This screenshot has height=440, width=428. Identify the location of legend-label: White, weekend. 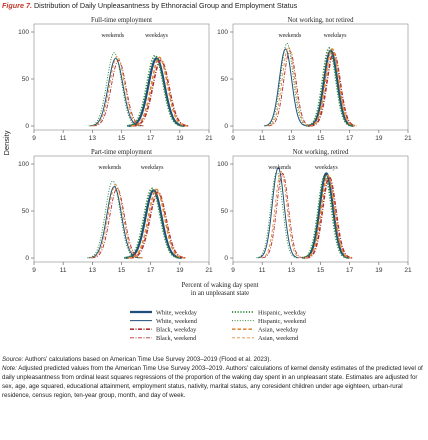
(177, 321).